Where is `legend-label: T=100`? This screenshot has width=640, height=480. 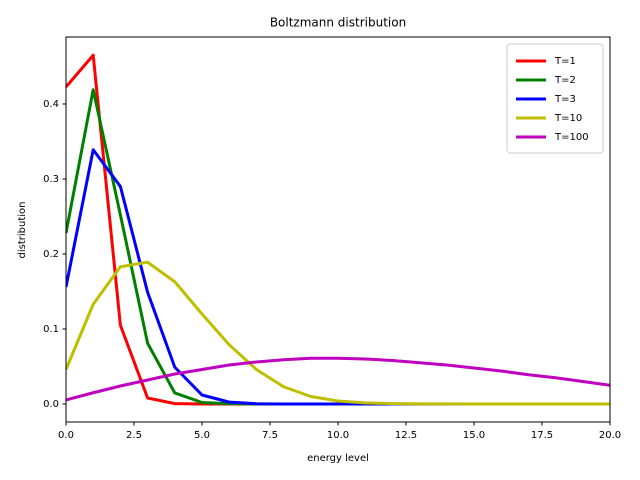
legend-label: T=100 is located at coordinates (571, 137).